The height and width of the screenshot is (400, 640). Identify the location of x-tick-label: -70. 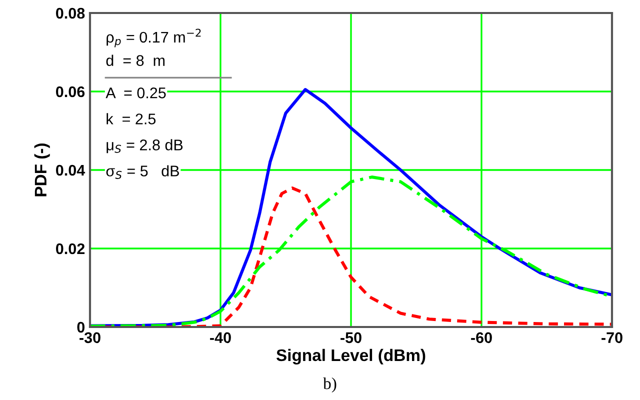
(612, 338).